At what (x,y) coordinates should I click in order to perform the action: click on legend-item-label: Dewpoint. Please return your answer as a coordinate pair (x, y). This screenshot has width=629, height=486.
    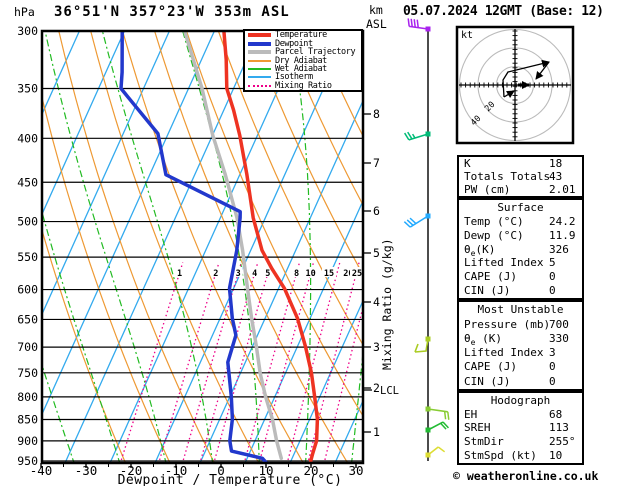
    Looking at the image, I should click on (294, 43).